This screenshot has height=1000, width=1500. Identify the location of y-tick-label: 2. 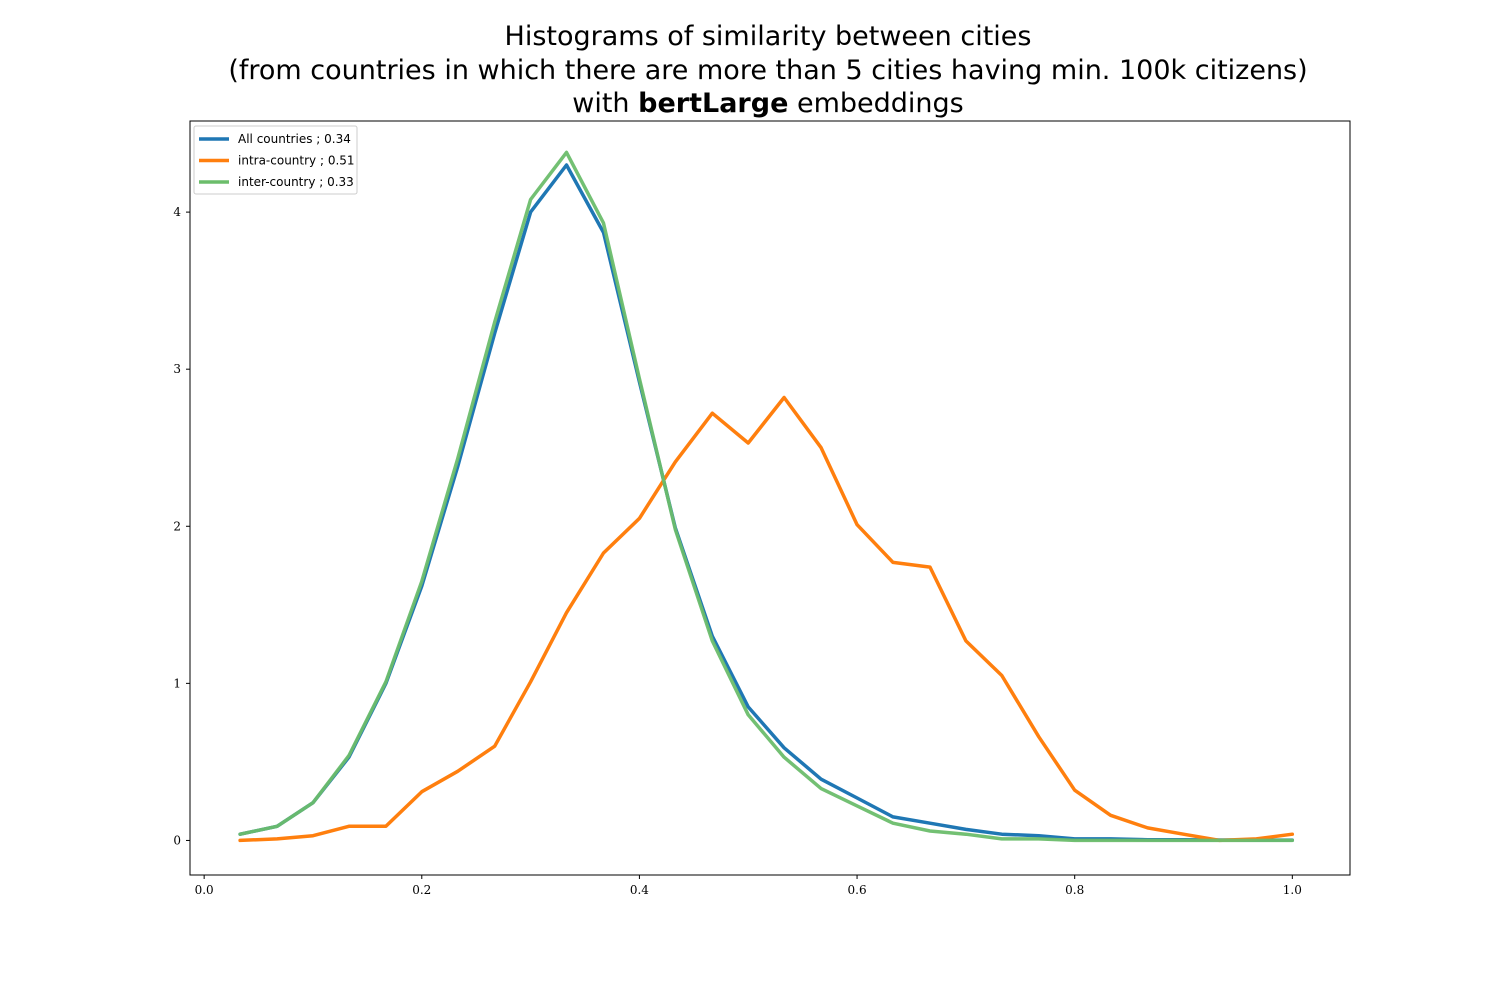
(177, 526).